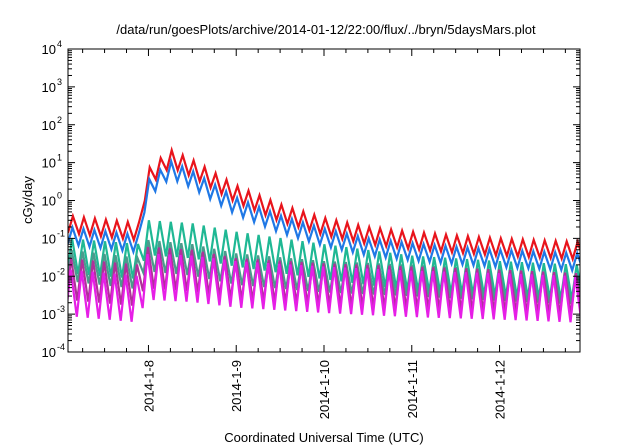  I want to click on series-line, so click(324, 288).